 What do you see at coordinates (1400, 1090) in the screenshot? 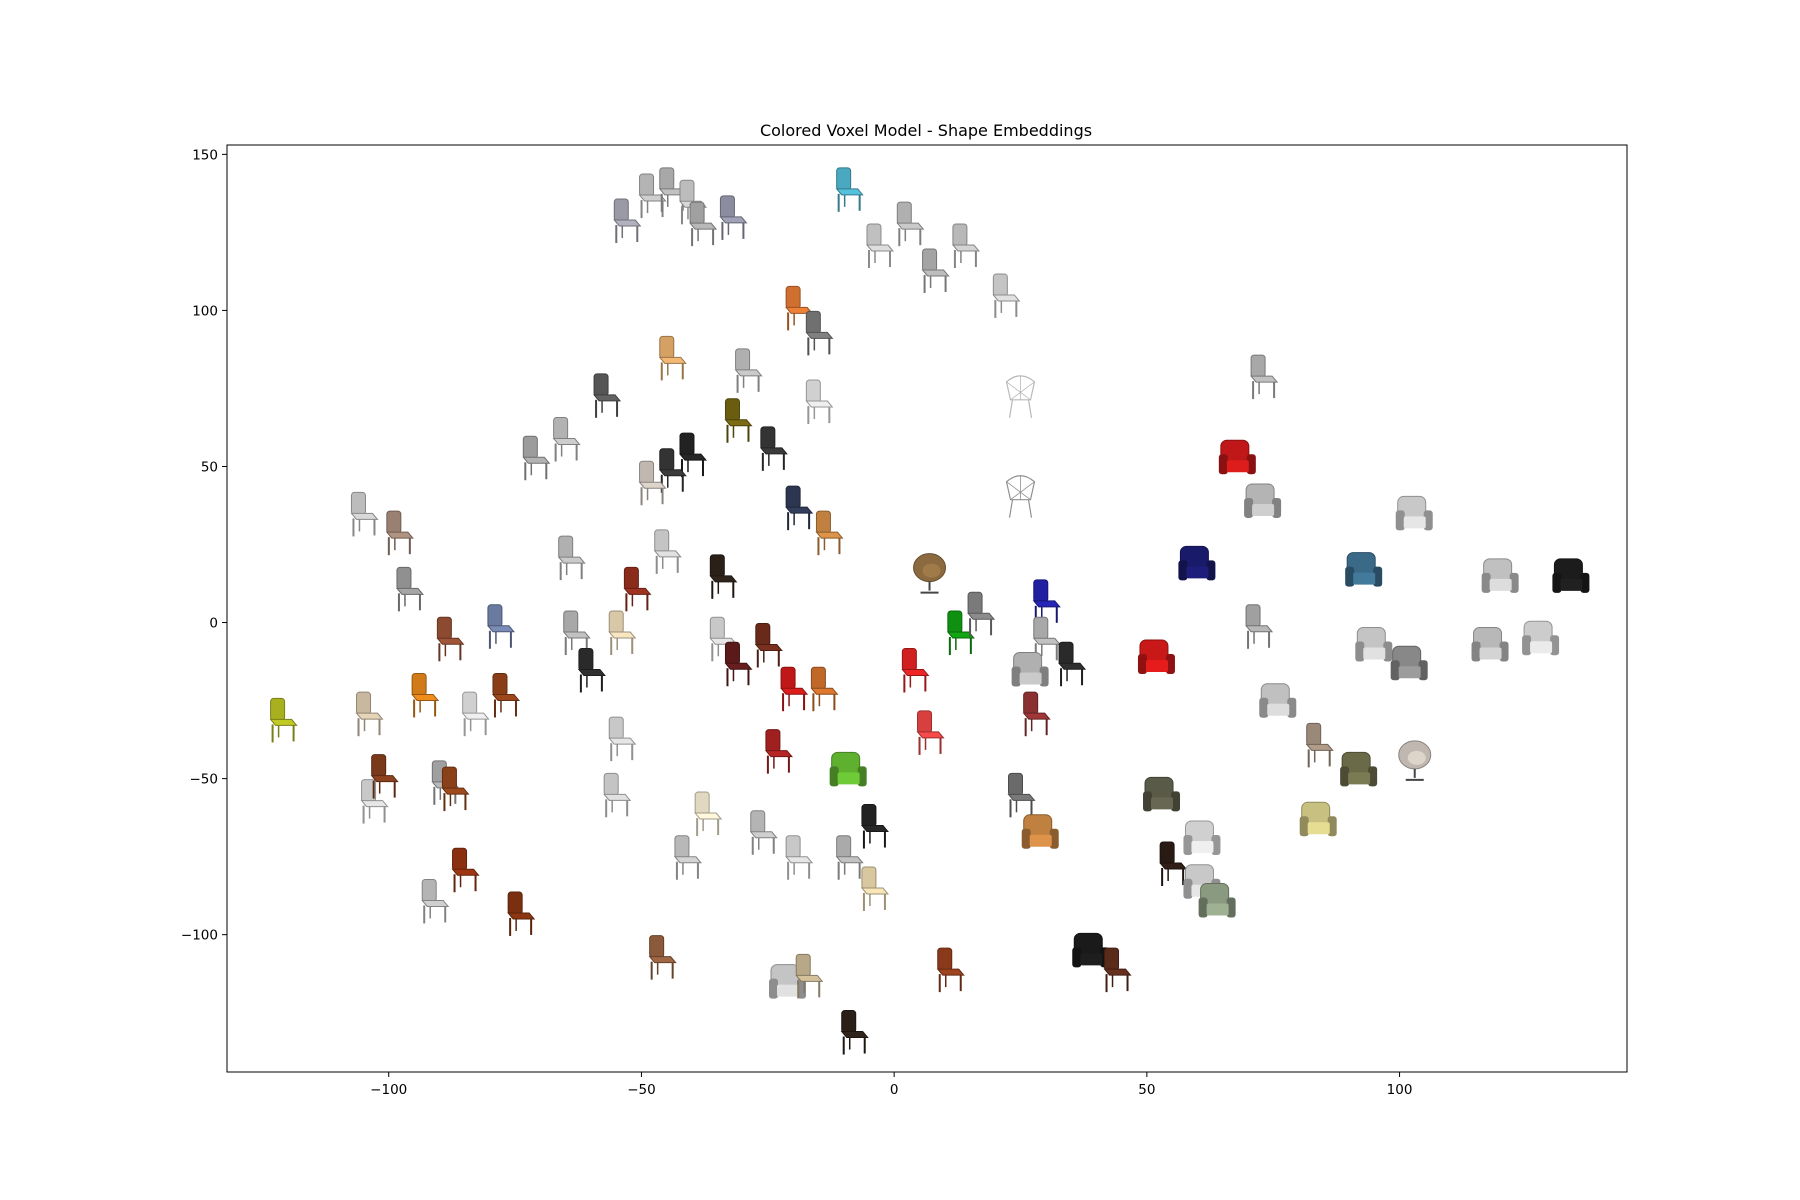
I see `x-tick-label: 100` at bounding box center [1400, 1090].